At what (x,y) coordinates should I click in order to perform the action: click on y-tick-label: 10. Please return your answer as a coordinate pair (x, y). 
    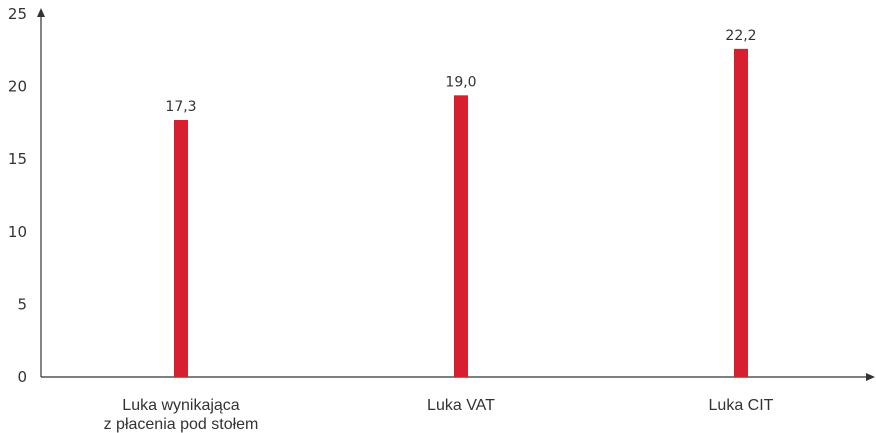
    Looking at the image, I should click on (17, 232).